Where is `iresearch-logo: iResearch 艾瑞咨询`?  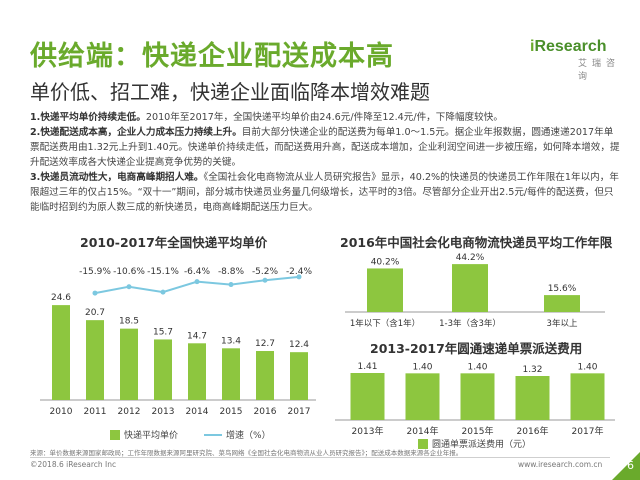 iresearch-logo: iResearch 艾瑞咨询 is located at coordinates (575, 60).